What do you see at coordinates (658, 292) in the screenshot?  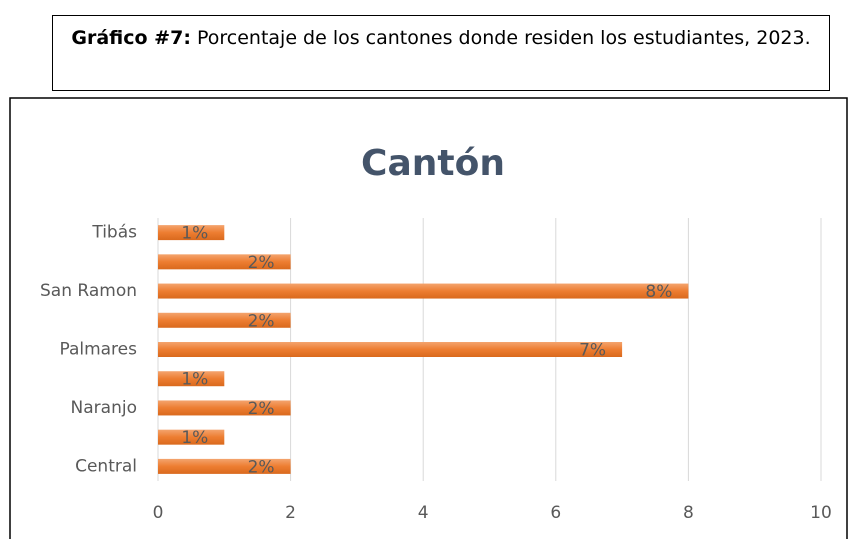 I see `data-label: 8%` at bounding box center [658, 292].